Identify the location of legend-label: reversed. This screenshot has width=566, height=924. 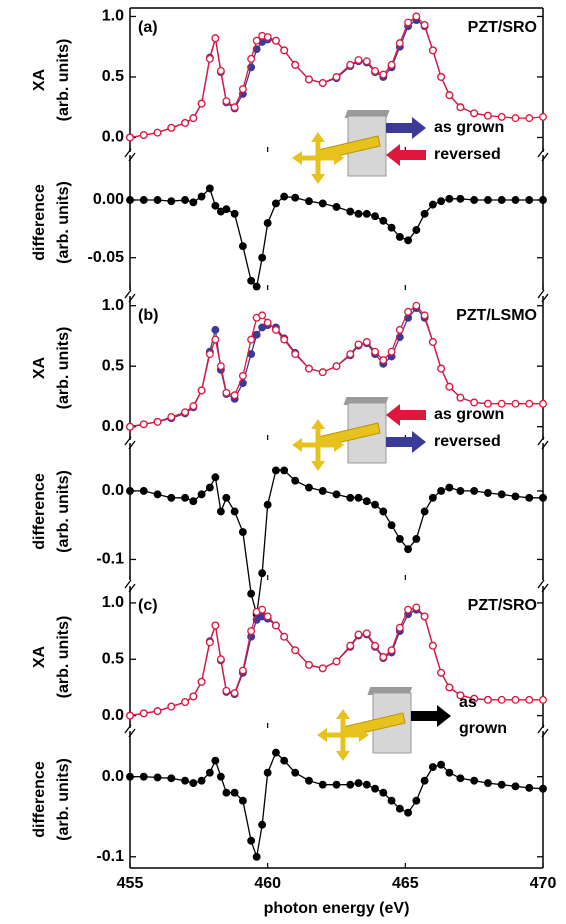
(467, 154).